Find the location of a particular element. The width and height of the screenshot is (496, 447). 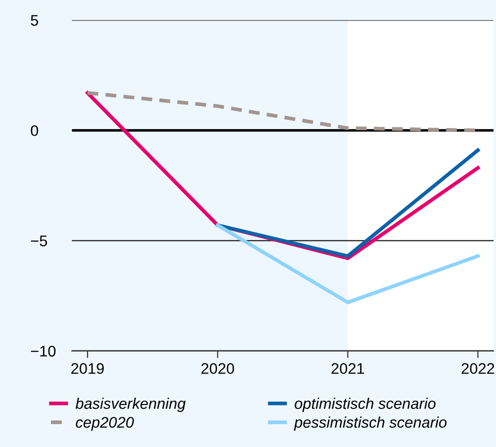

x-tick-label: 2022 is located at coordinates (478, 368).